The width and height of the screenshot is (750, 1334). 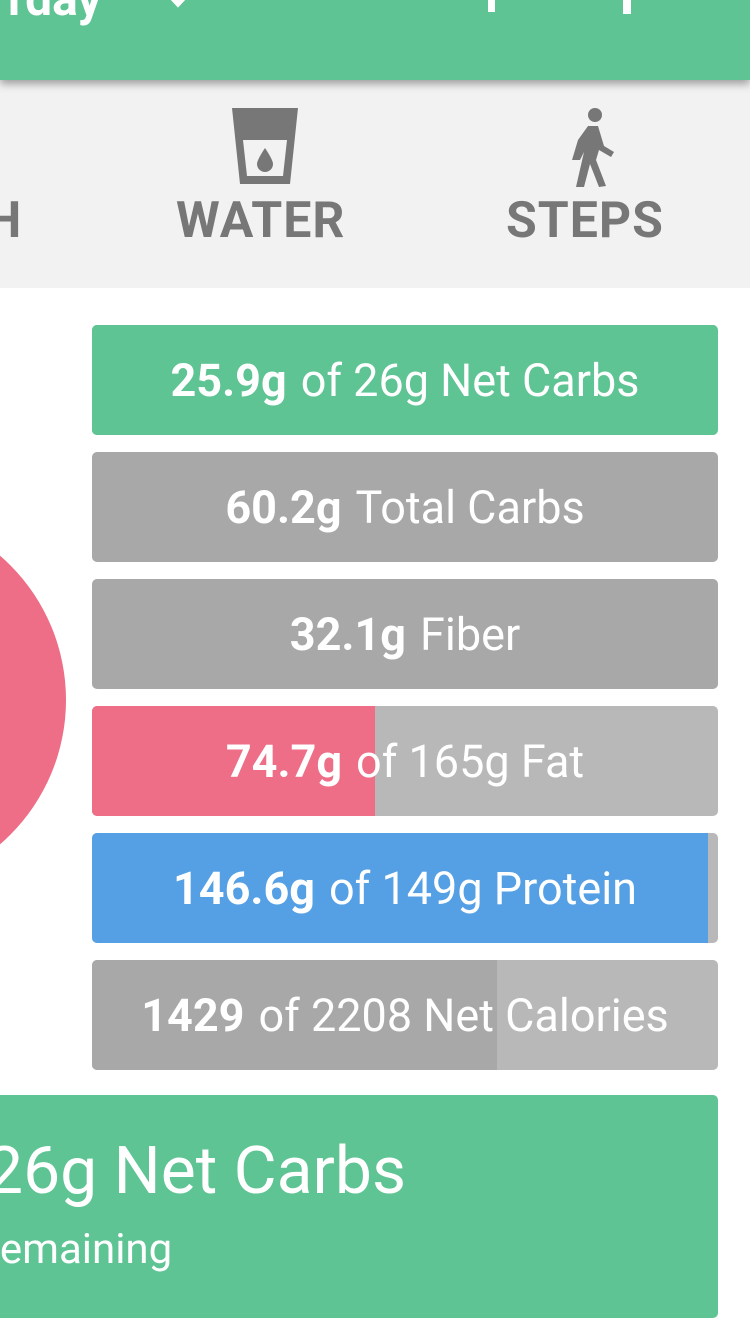 I want to click on bar-text: 1429 of 2208 Net Calories, so click(x=405, y=1015).